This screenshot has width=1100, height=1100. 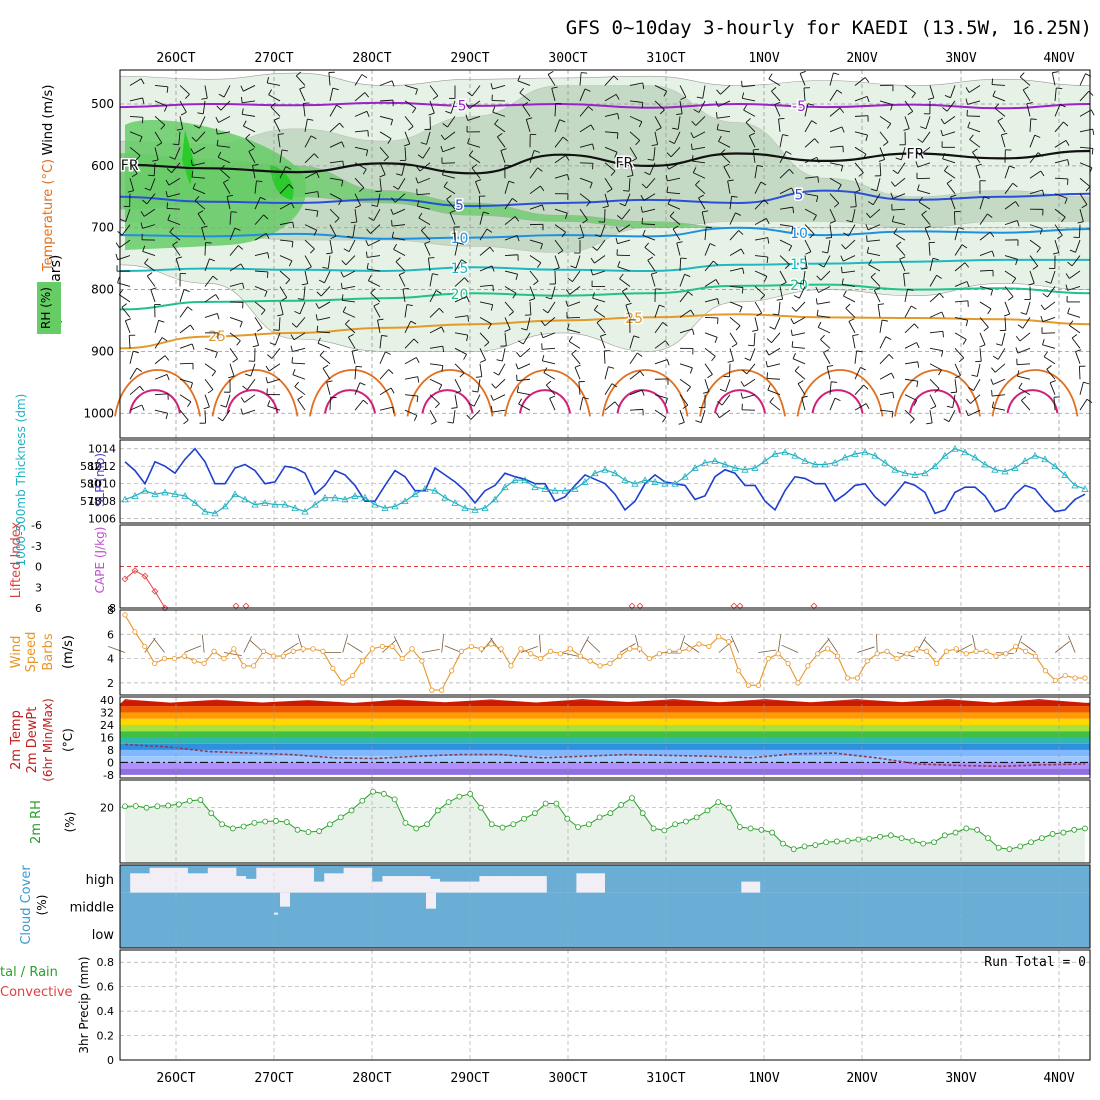 I want to click on cloud-high-bar, so click(x=842, y=879).